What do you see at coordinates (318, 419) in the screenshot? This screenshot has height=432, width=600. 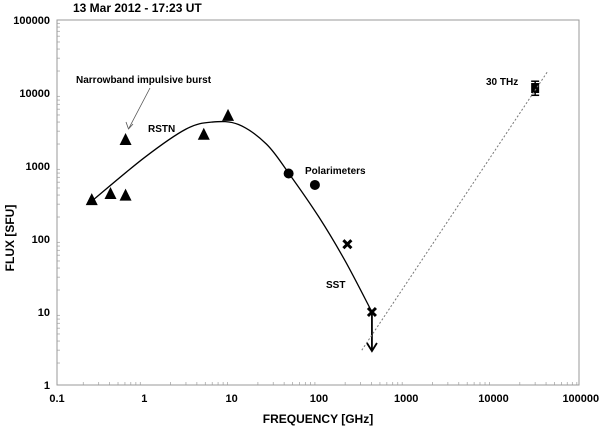 I see `x-axis-label: FREQUENCY [GHz]` at bounding box center [318, 419].